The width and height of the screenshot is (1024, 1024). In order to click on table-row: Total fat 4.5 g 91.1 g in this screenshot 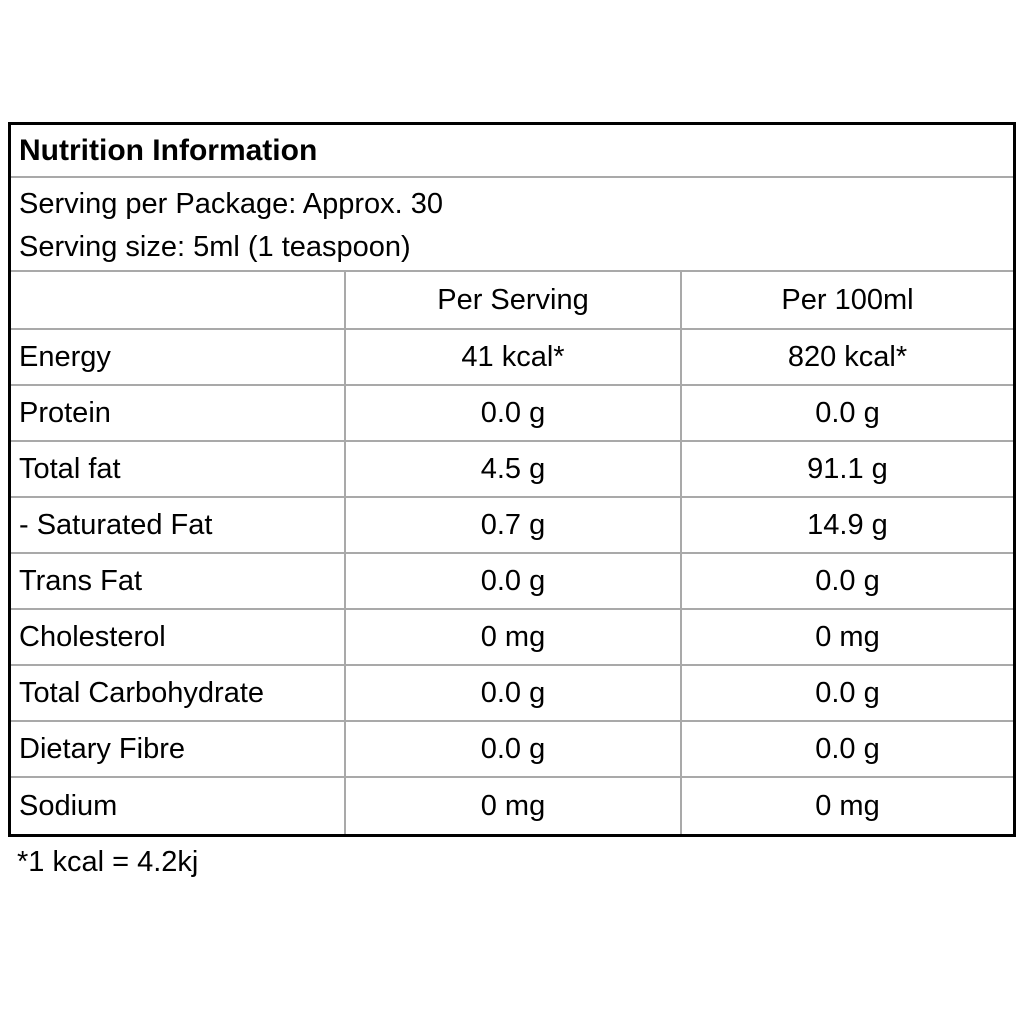, I will do `click(512, 470)`.